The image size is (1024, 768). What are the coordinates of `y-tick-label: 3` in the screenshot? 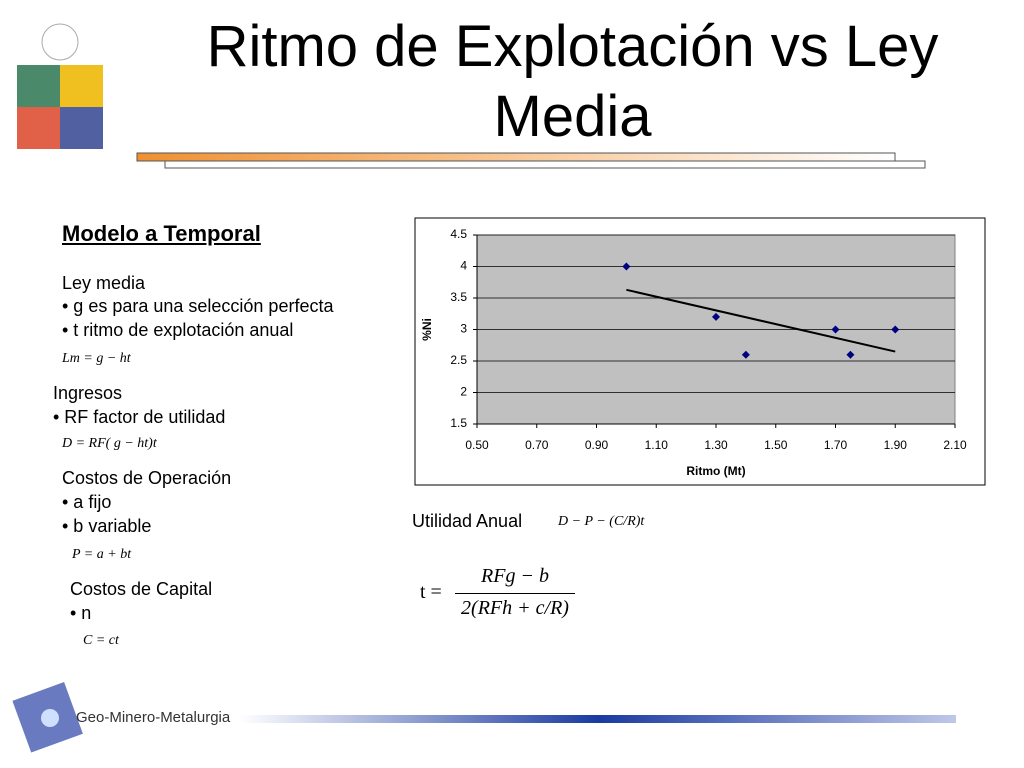 It's located at (463, 329).